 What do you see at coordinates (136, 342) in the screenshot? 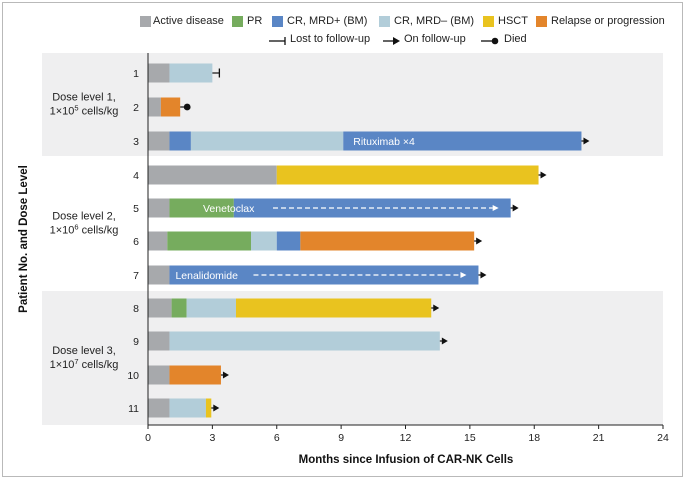
I see `patient-label: 9` at bounding box center [136, 342].